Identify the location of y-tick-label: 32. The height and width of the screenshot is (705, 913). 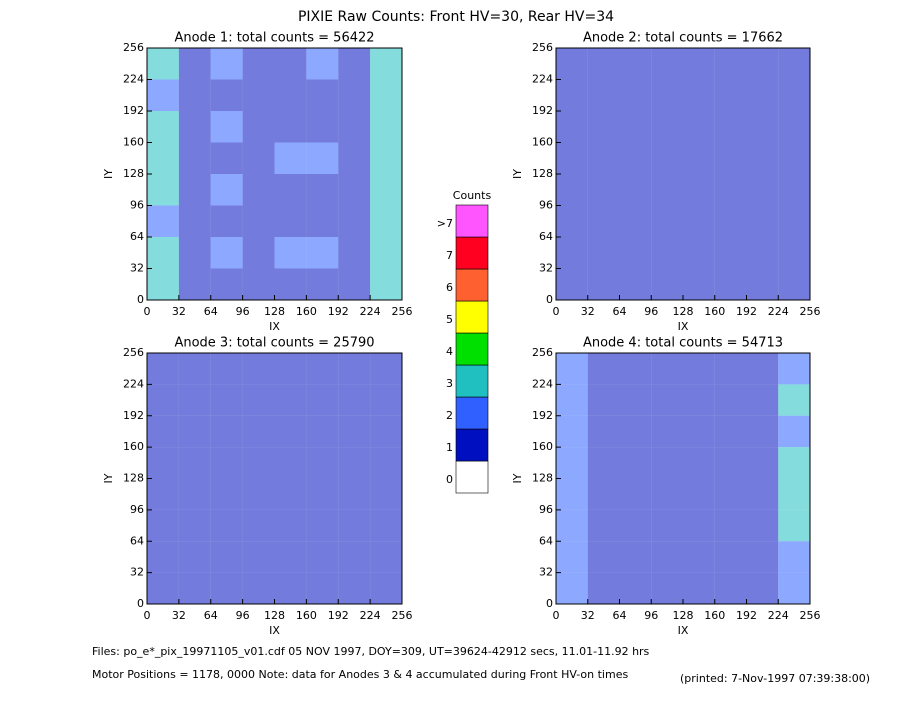
(546, 268).